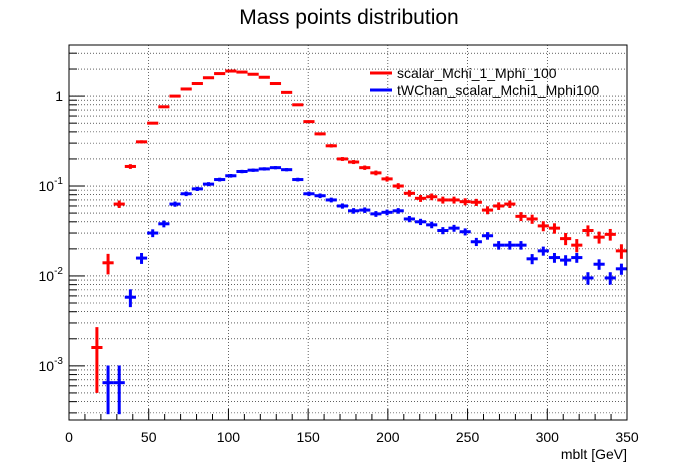 The image size is (698, 476). What do you see at coordinates (51, 231) in the screenshot?
I see `y-axis-ticks: 10-3 10-2 10-1 1` at bounding box center [51, 231].